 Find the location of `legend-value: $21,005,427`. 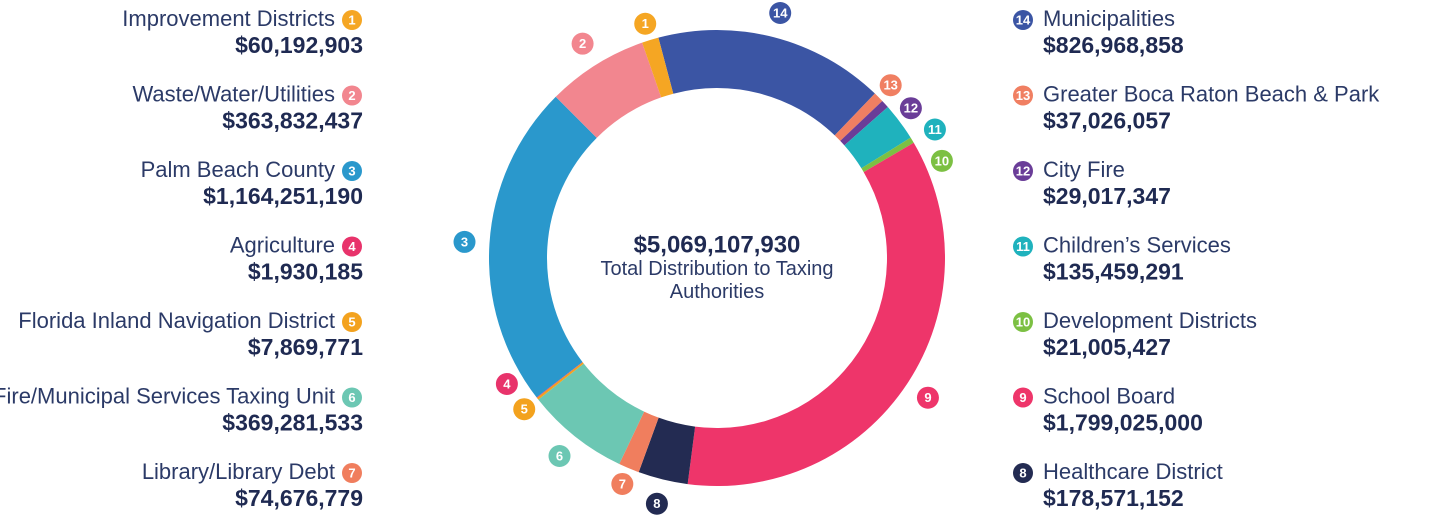

legend-value: $21,005,427 is located at coordinates (1107, 347).